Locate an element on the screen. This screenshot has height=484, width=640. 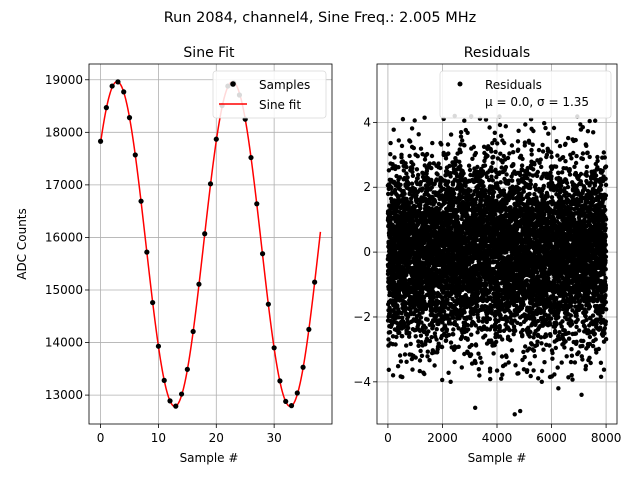
sine-fit-xtick-label: 20 is located at coordinates (216, 438).